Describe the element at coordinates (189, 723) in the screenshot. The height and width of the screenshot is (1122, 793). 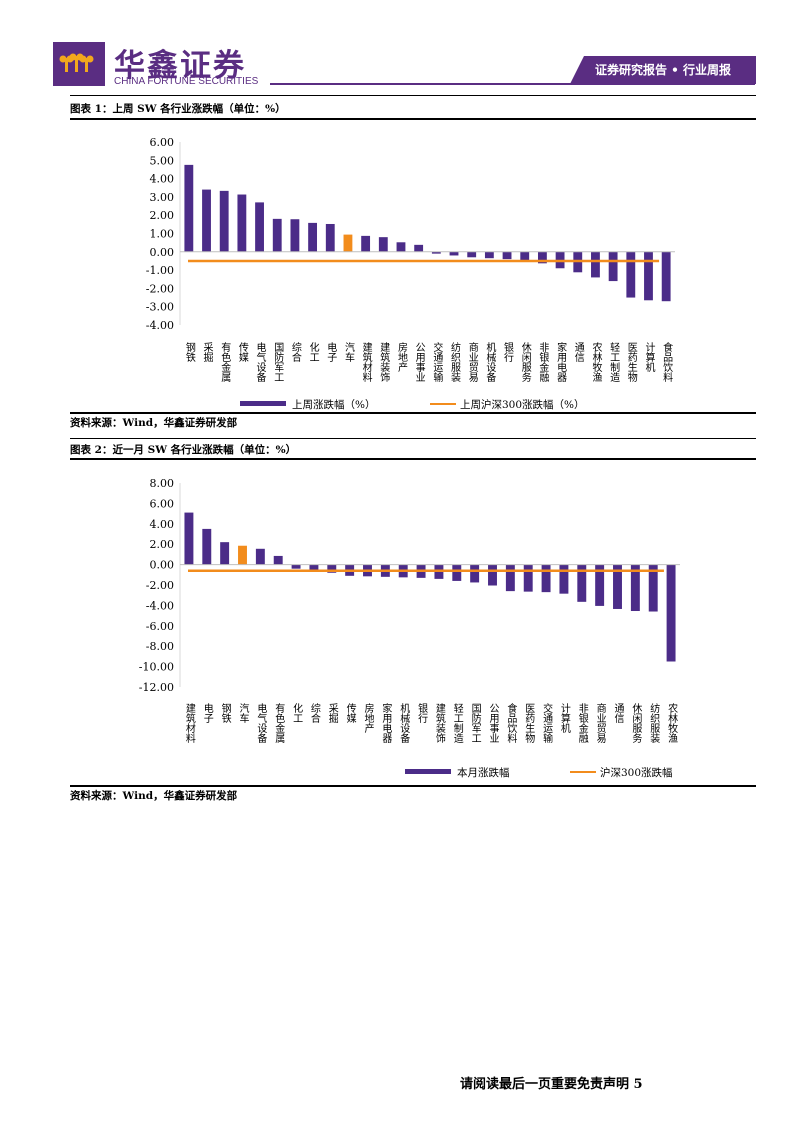
I see `chart2-category-label: 建筑材料` at that location.